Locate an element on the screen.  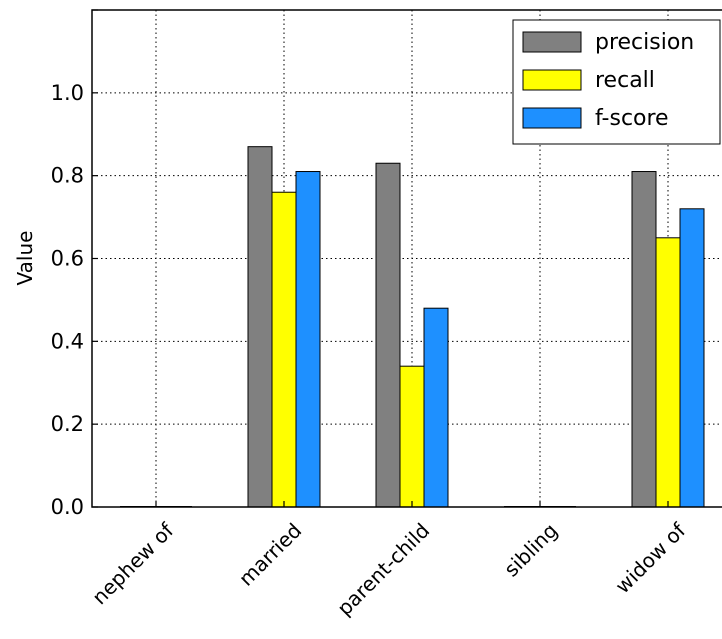
bar-f-score-married is located at coordinates (308, 339).